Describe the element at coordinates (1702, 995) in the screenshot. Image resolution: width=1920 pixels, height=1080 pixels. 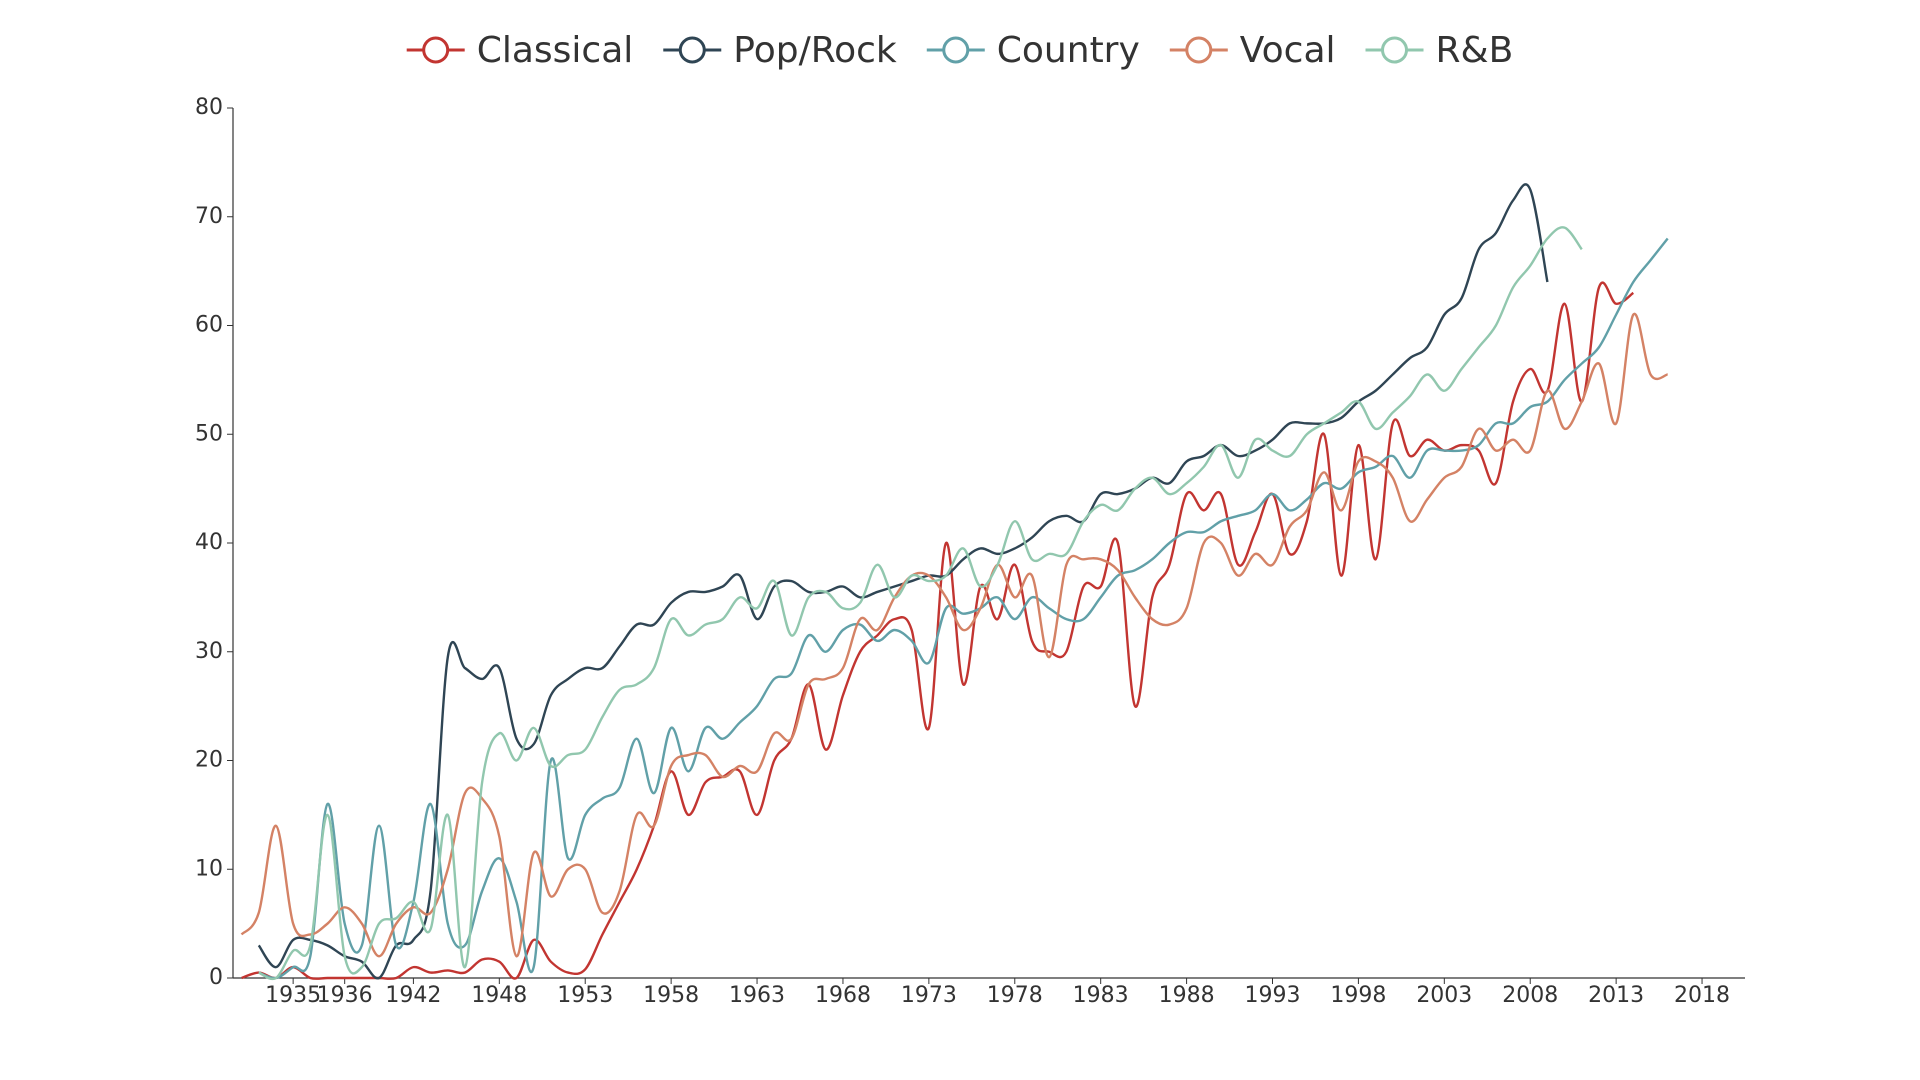
I see `x-tick-label: 2018` at that location.